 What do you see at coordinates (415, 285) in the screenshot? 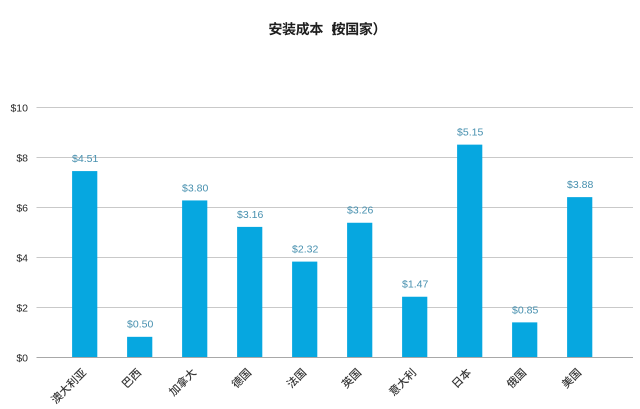
I see `svg-text: $1.47` at bounding box center [415, 285].